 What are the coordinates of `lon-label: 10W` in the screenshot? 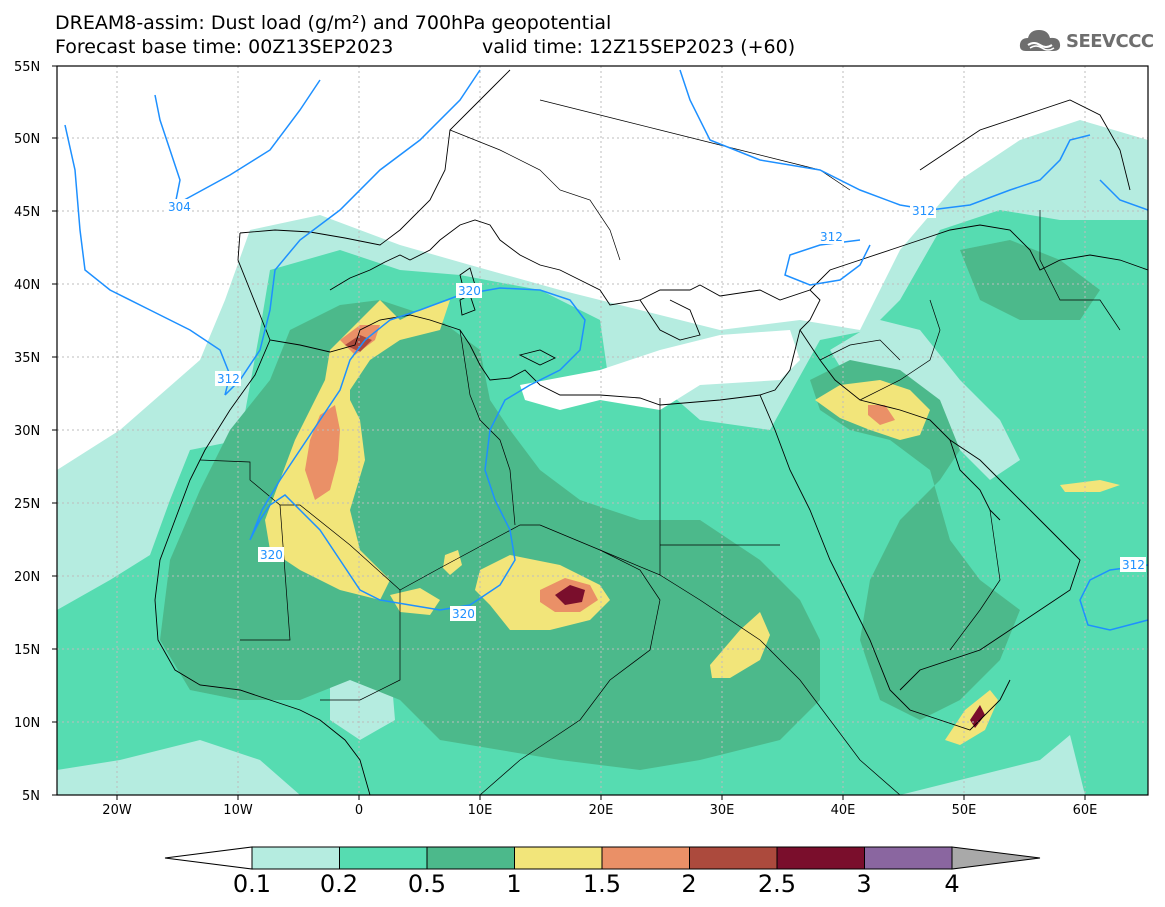 It's located at (238, 810).